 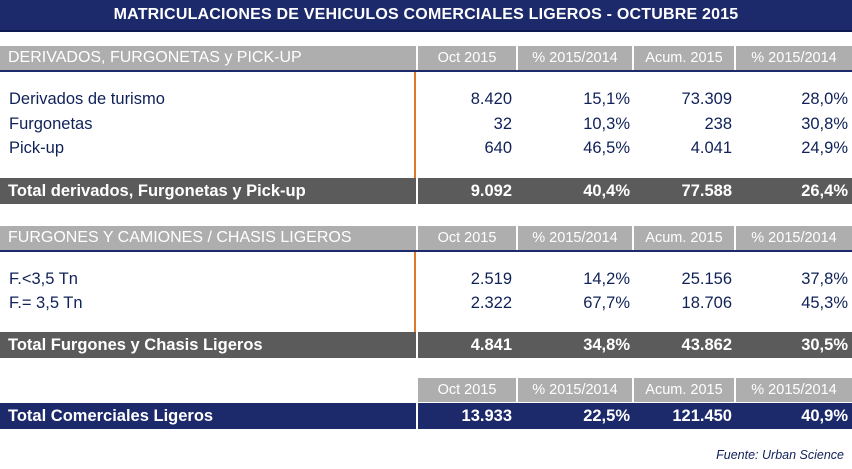 I want to click on row-label: Pick-up, so click(x=37, y=148).